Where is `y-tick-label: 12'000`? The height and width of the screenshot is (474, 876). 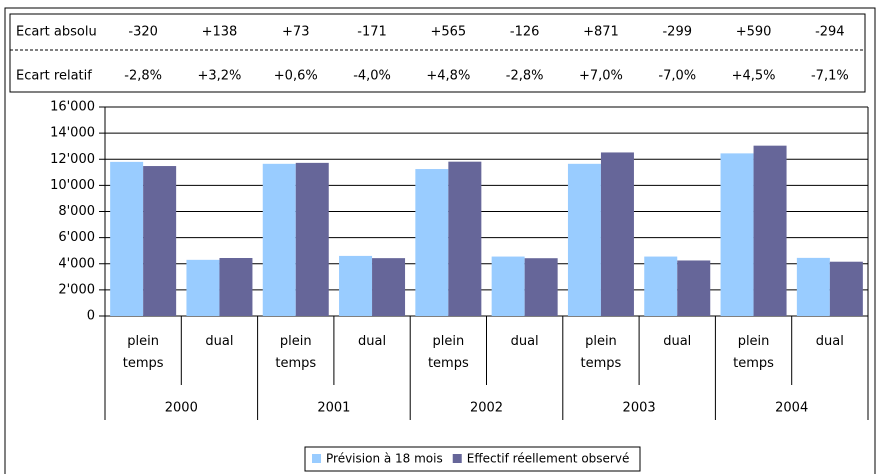
y-tick-label: 12'000 is located at coordinates (72, 159).